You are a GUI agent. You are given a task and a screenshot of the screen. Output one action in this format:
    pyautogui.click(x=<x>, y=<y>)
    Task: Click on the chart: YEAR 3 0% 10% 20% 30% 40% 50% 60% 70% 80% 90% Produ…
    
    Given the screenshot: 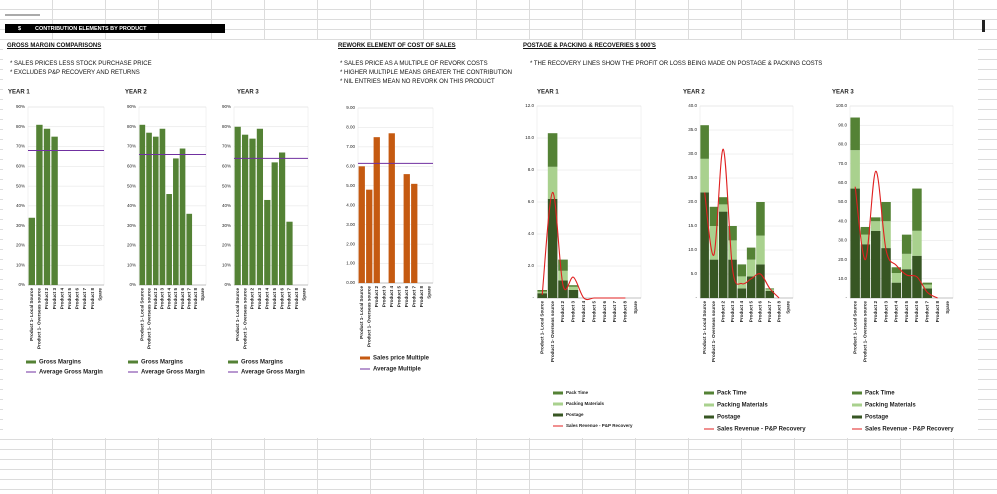 What is the action you would take?
    pyautogui.click(x=265, y=233)
    